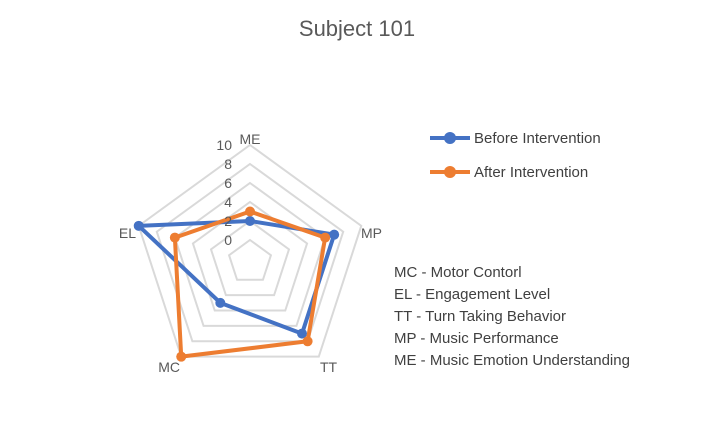  I want to click on note-me: ME - Music Emotion Understanding, so click(512, 360).